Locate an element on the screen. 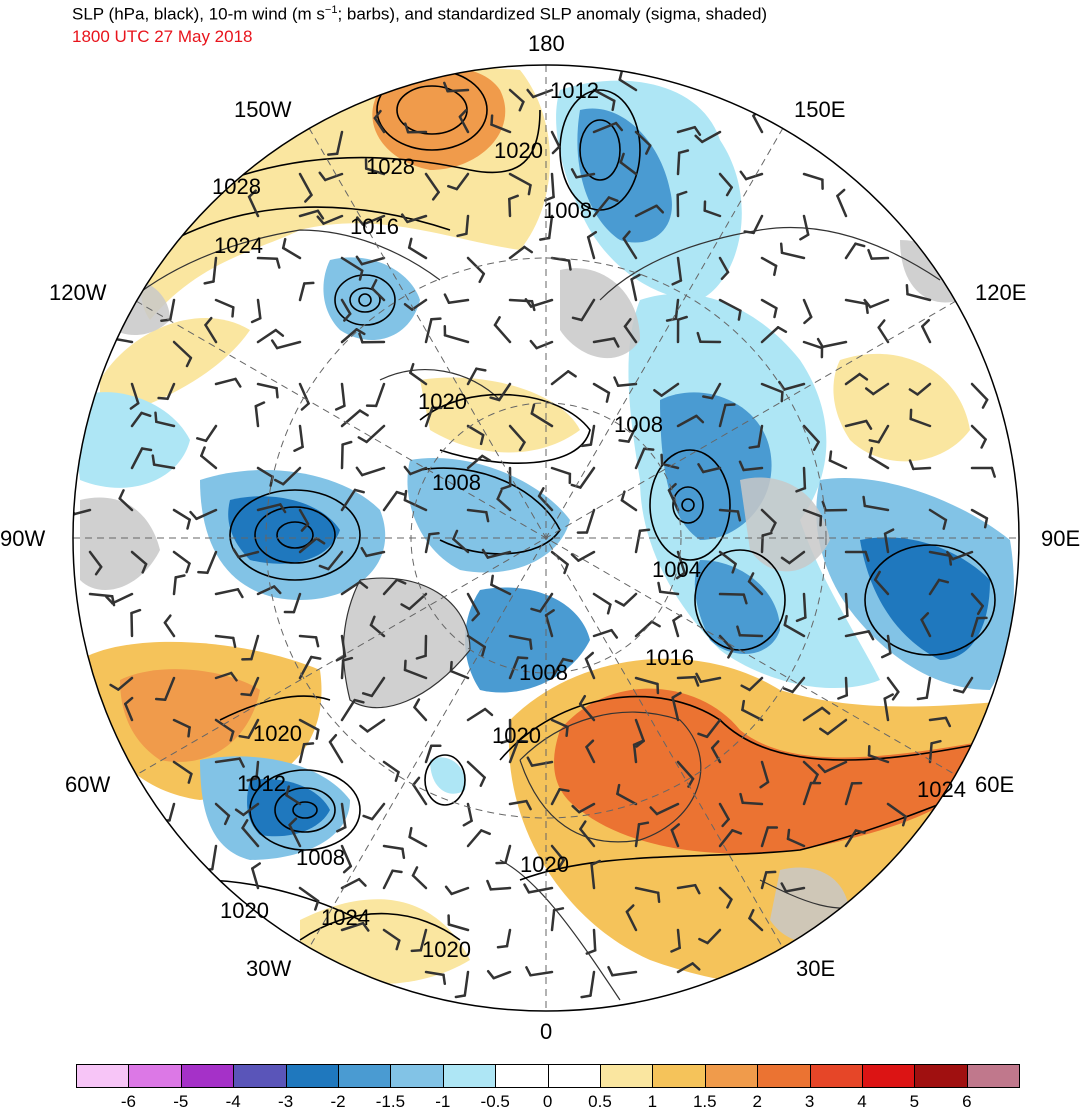 The image size is (1088, 1112). valid-time: 1800 UTC 27 May 2018 is located at coordinates (162, 36).